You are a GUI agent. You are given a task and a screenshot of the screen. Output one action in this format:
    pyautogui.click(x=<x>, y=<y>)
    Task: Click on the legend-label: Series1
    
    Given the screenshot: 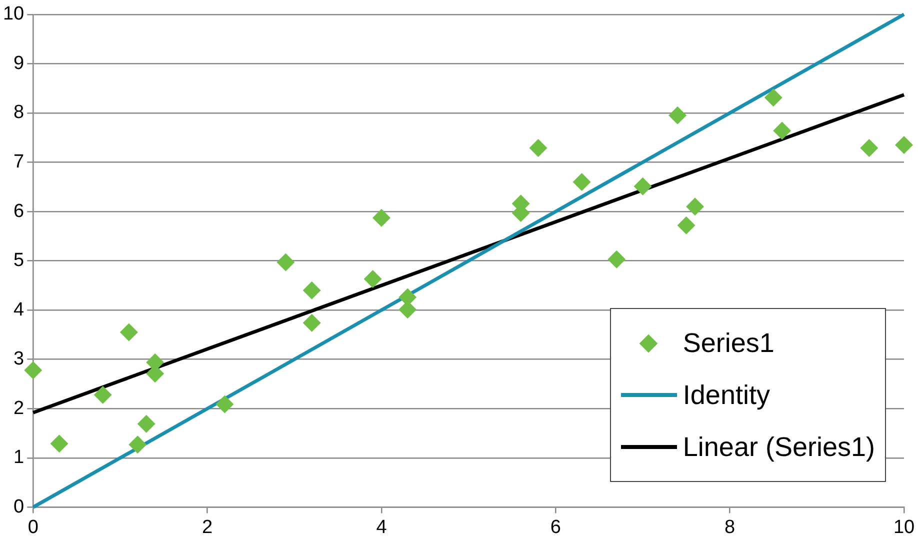 What is the action you would take?
    pyautogui.click(x=728, y=343)
    